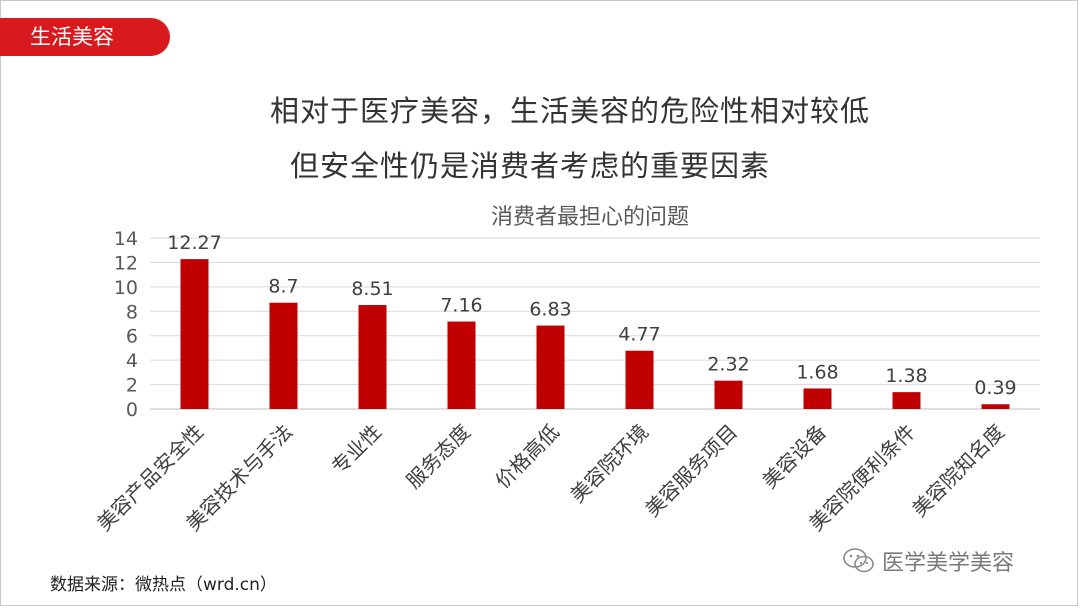 This screenshot has width=1080, height=608. I want to click on category-label: 美容设备, so click(794, 457).